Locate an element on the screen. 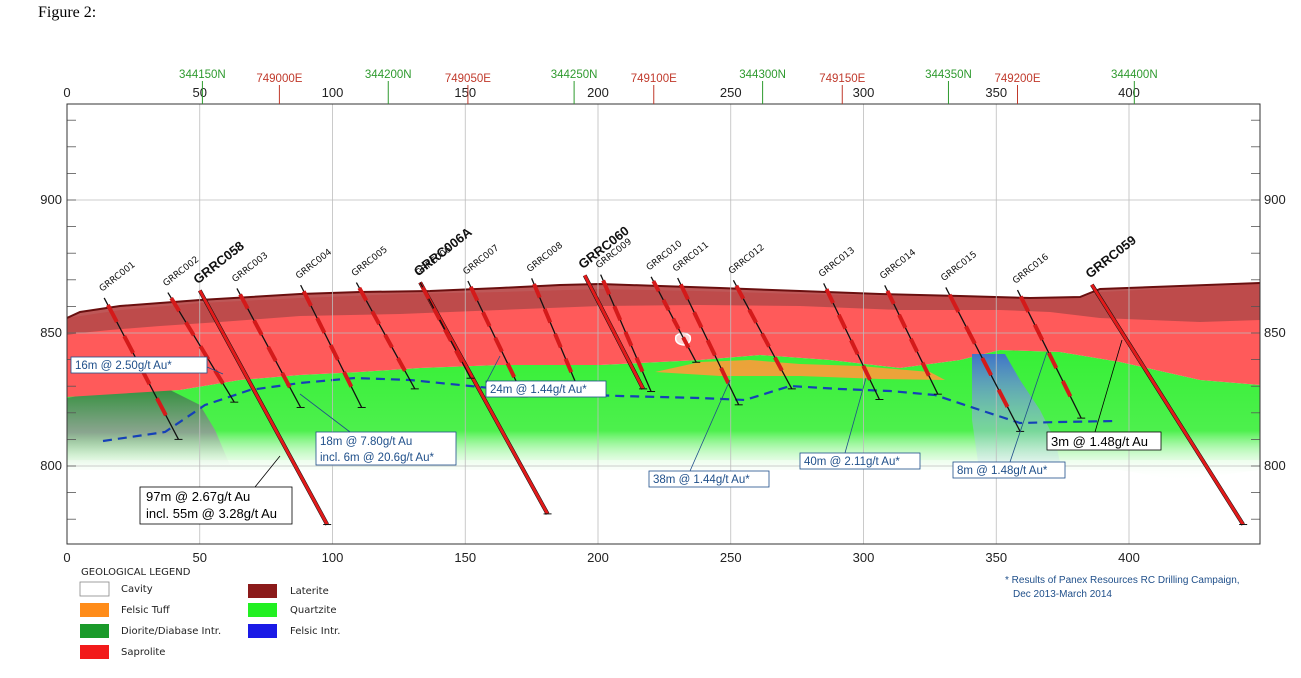 The height and width of the screenshot is (678, 1301). intercept-text: 3m @ 1.48g/t Au is located at coordinates (1099, 441).